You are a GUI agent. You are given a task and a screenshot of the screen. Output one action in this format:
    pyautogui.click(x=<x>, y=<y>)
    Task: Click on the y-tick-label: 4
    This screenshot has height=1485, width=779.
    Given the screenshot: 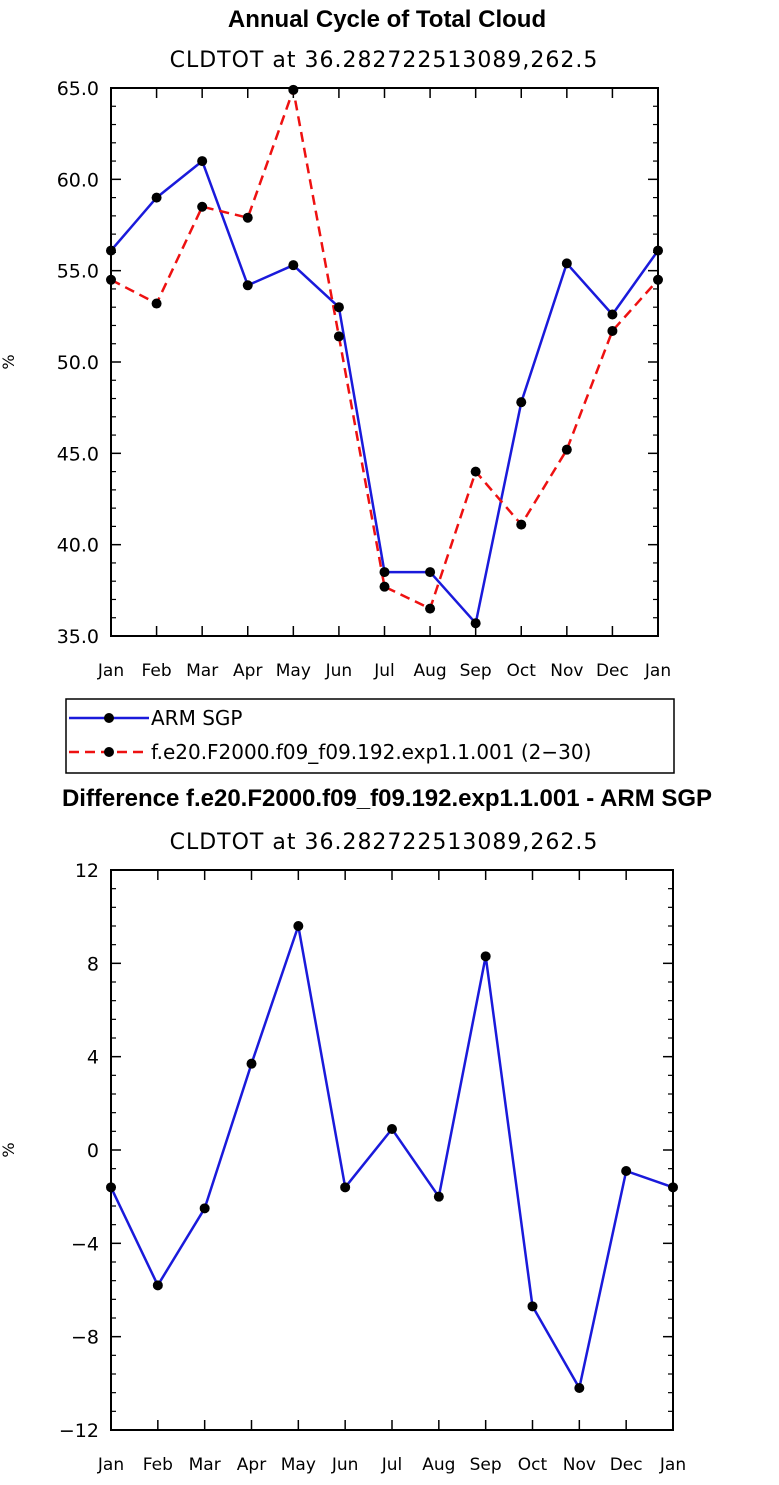 What is the action you would take?
    pyautogui.click(x=93, y=1058)
    